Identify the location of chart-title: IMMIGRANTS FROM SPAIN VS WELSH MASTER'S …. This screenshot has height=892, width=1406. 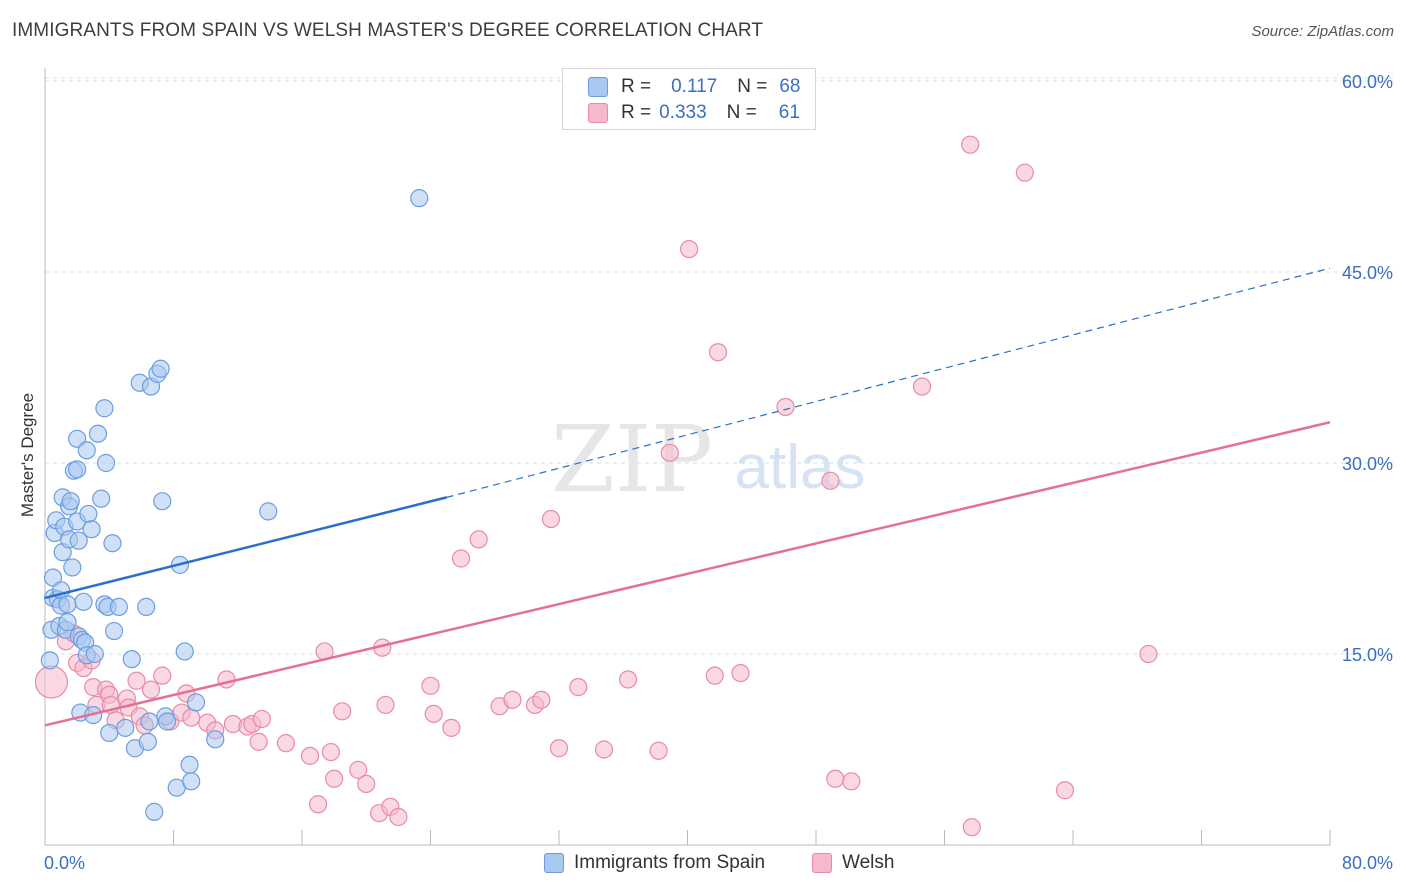
(388, 30).